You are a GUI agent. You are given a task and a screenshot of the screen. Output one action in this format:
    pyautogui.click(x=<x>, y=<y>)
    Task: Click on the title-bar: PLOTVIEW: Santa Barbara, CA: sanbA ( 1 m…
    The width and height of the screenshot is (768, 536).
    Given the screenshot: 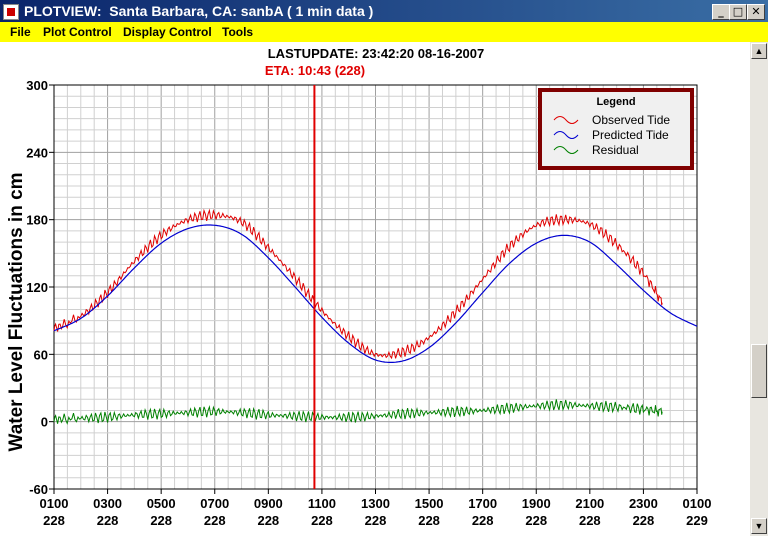 What is the action you would take?
    pyautogui.click(x=384, y=11)
    